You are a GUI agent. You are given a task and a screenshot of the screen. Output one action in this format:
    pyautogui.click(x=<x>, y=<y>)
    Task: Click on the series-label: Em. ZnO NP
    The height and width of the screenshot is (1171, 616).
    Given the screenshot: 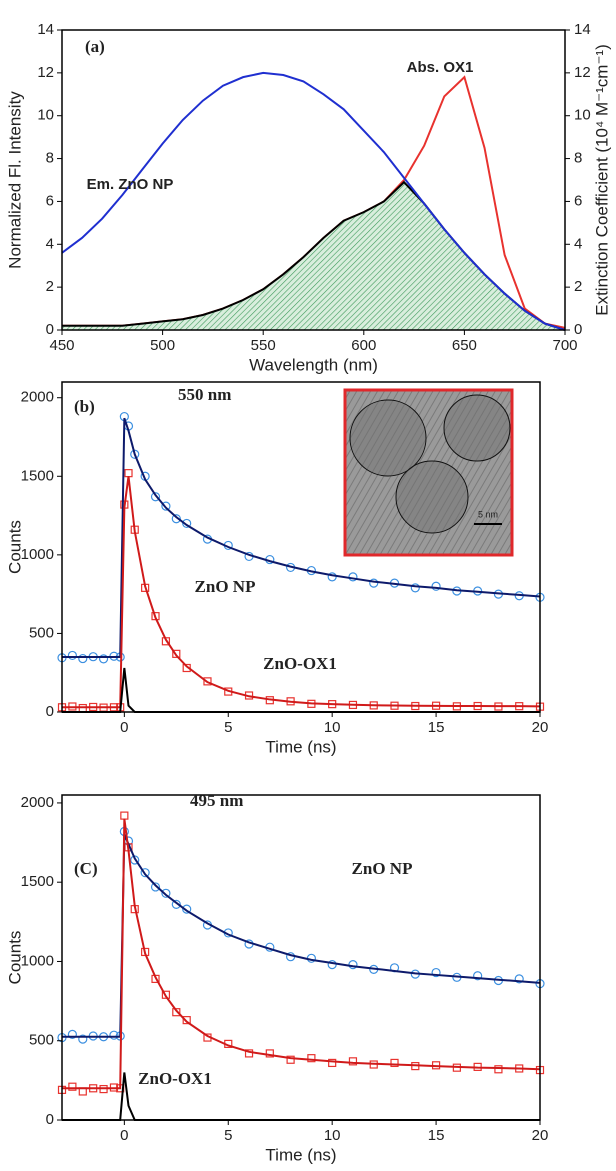 What is the action you would take?
    pyautogui.click(x=130, y=184)
    